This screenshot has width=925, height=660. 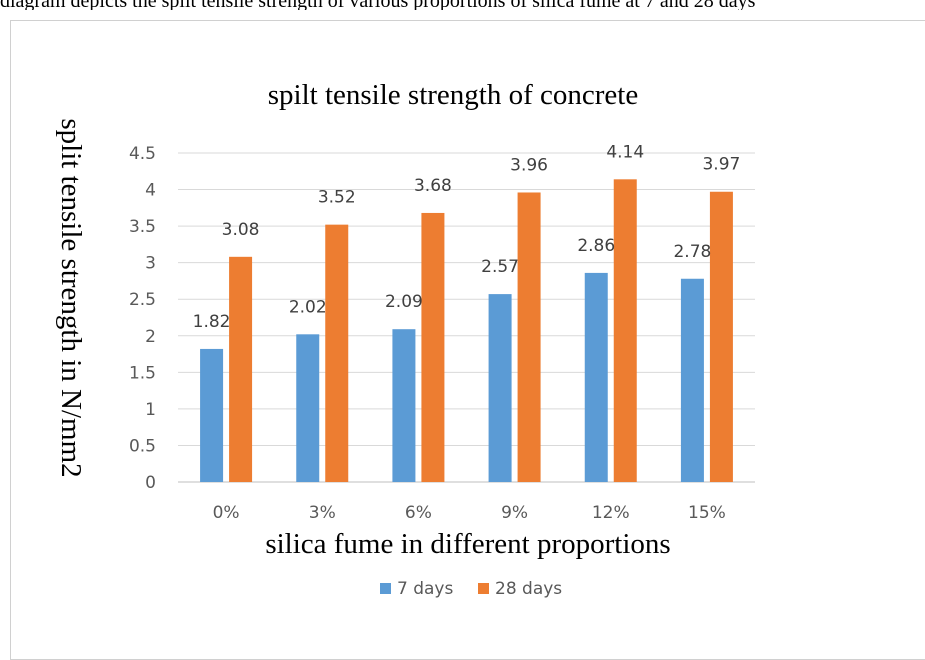 I want to click on bar-7-days-6pct, so click(x=403, y=405).